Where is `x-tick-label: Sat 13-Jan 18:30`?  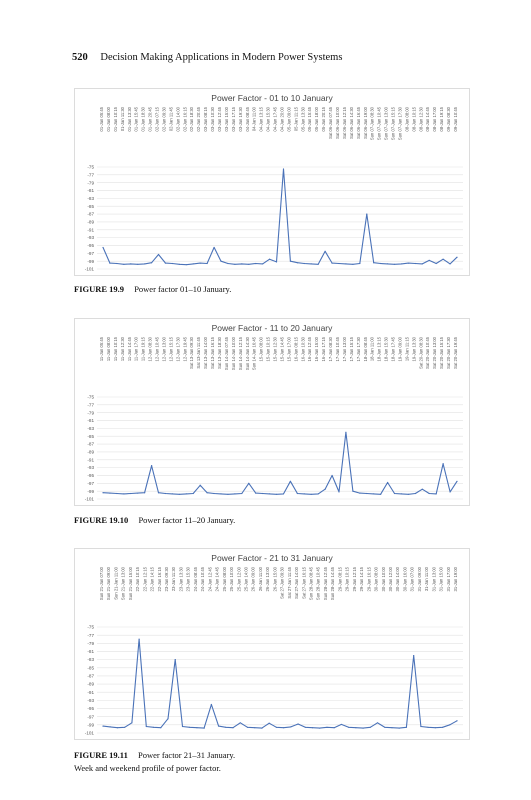
x-tick-label: Sat 13-Jan 18:30 is located at coordinates (219, 352).